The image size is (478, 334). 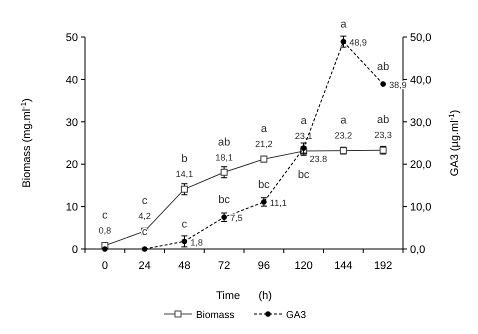 I want to click on y-tick-label: 40, so click(x=72, y=80).